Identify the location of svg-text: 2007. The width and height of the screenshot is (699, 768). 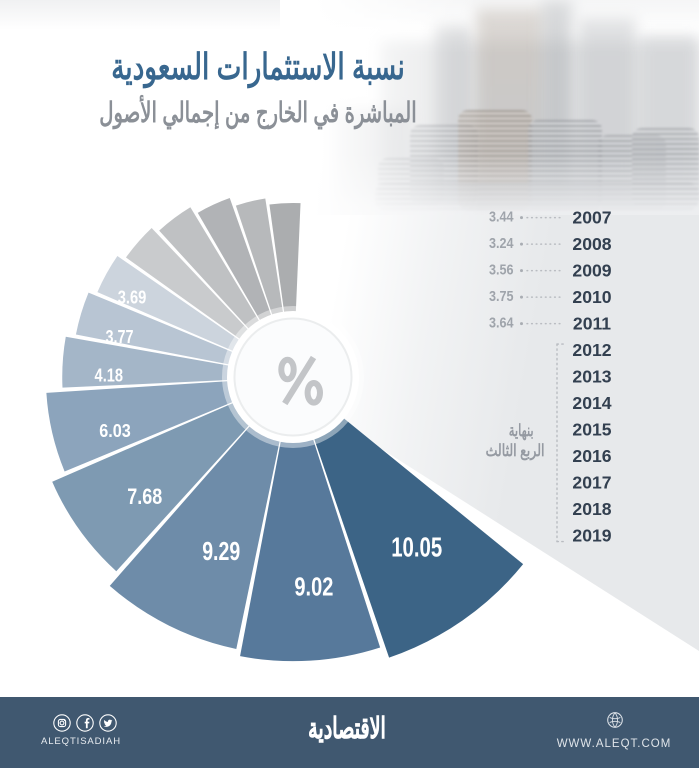
(591, 218).